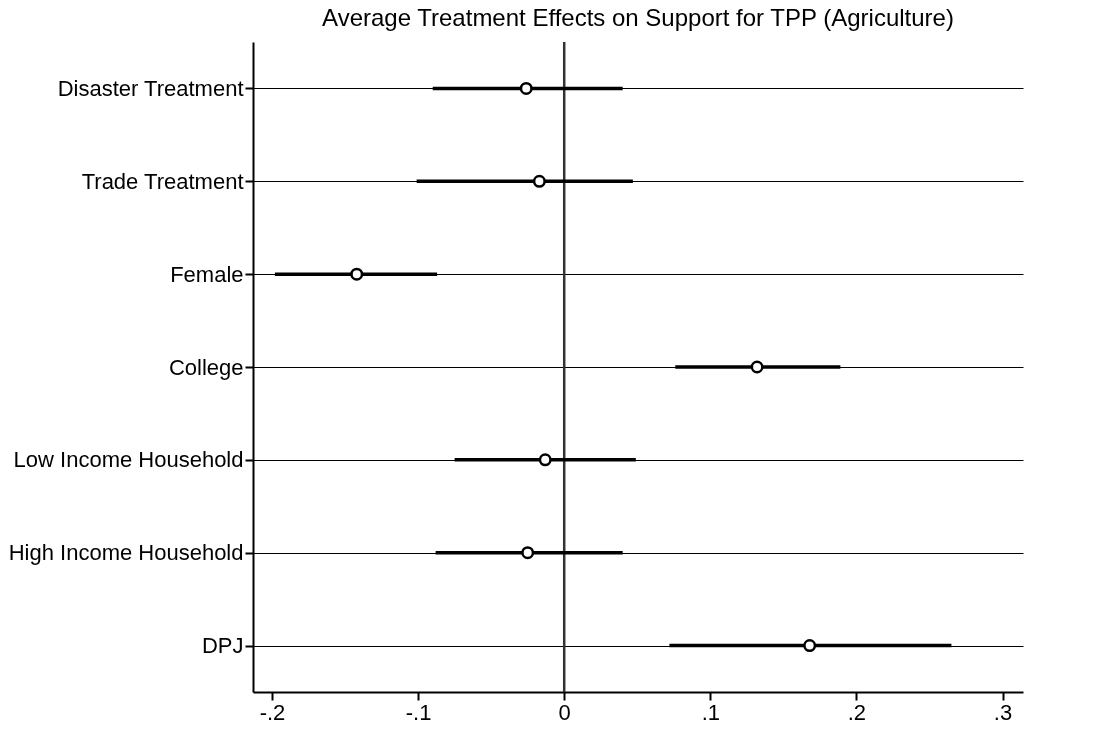 This screenshot has height=748, width=1104. Describe the element at coordinates (207, 274) in the screenshot. I see `y-tick-label: Female` at that location.